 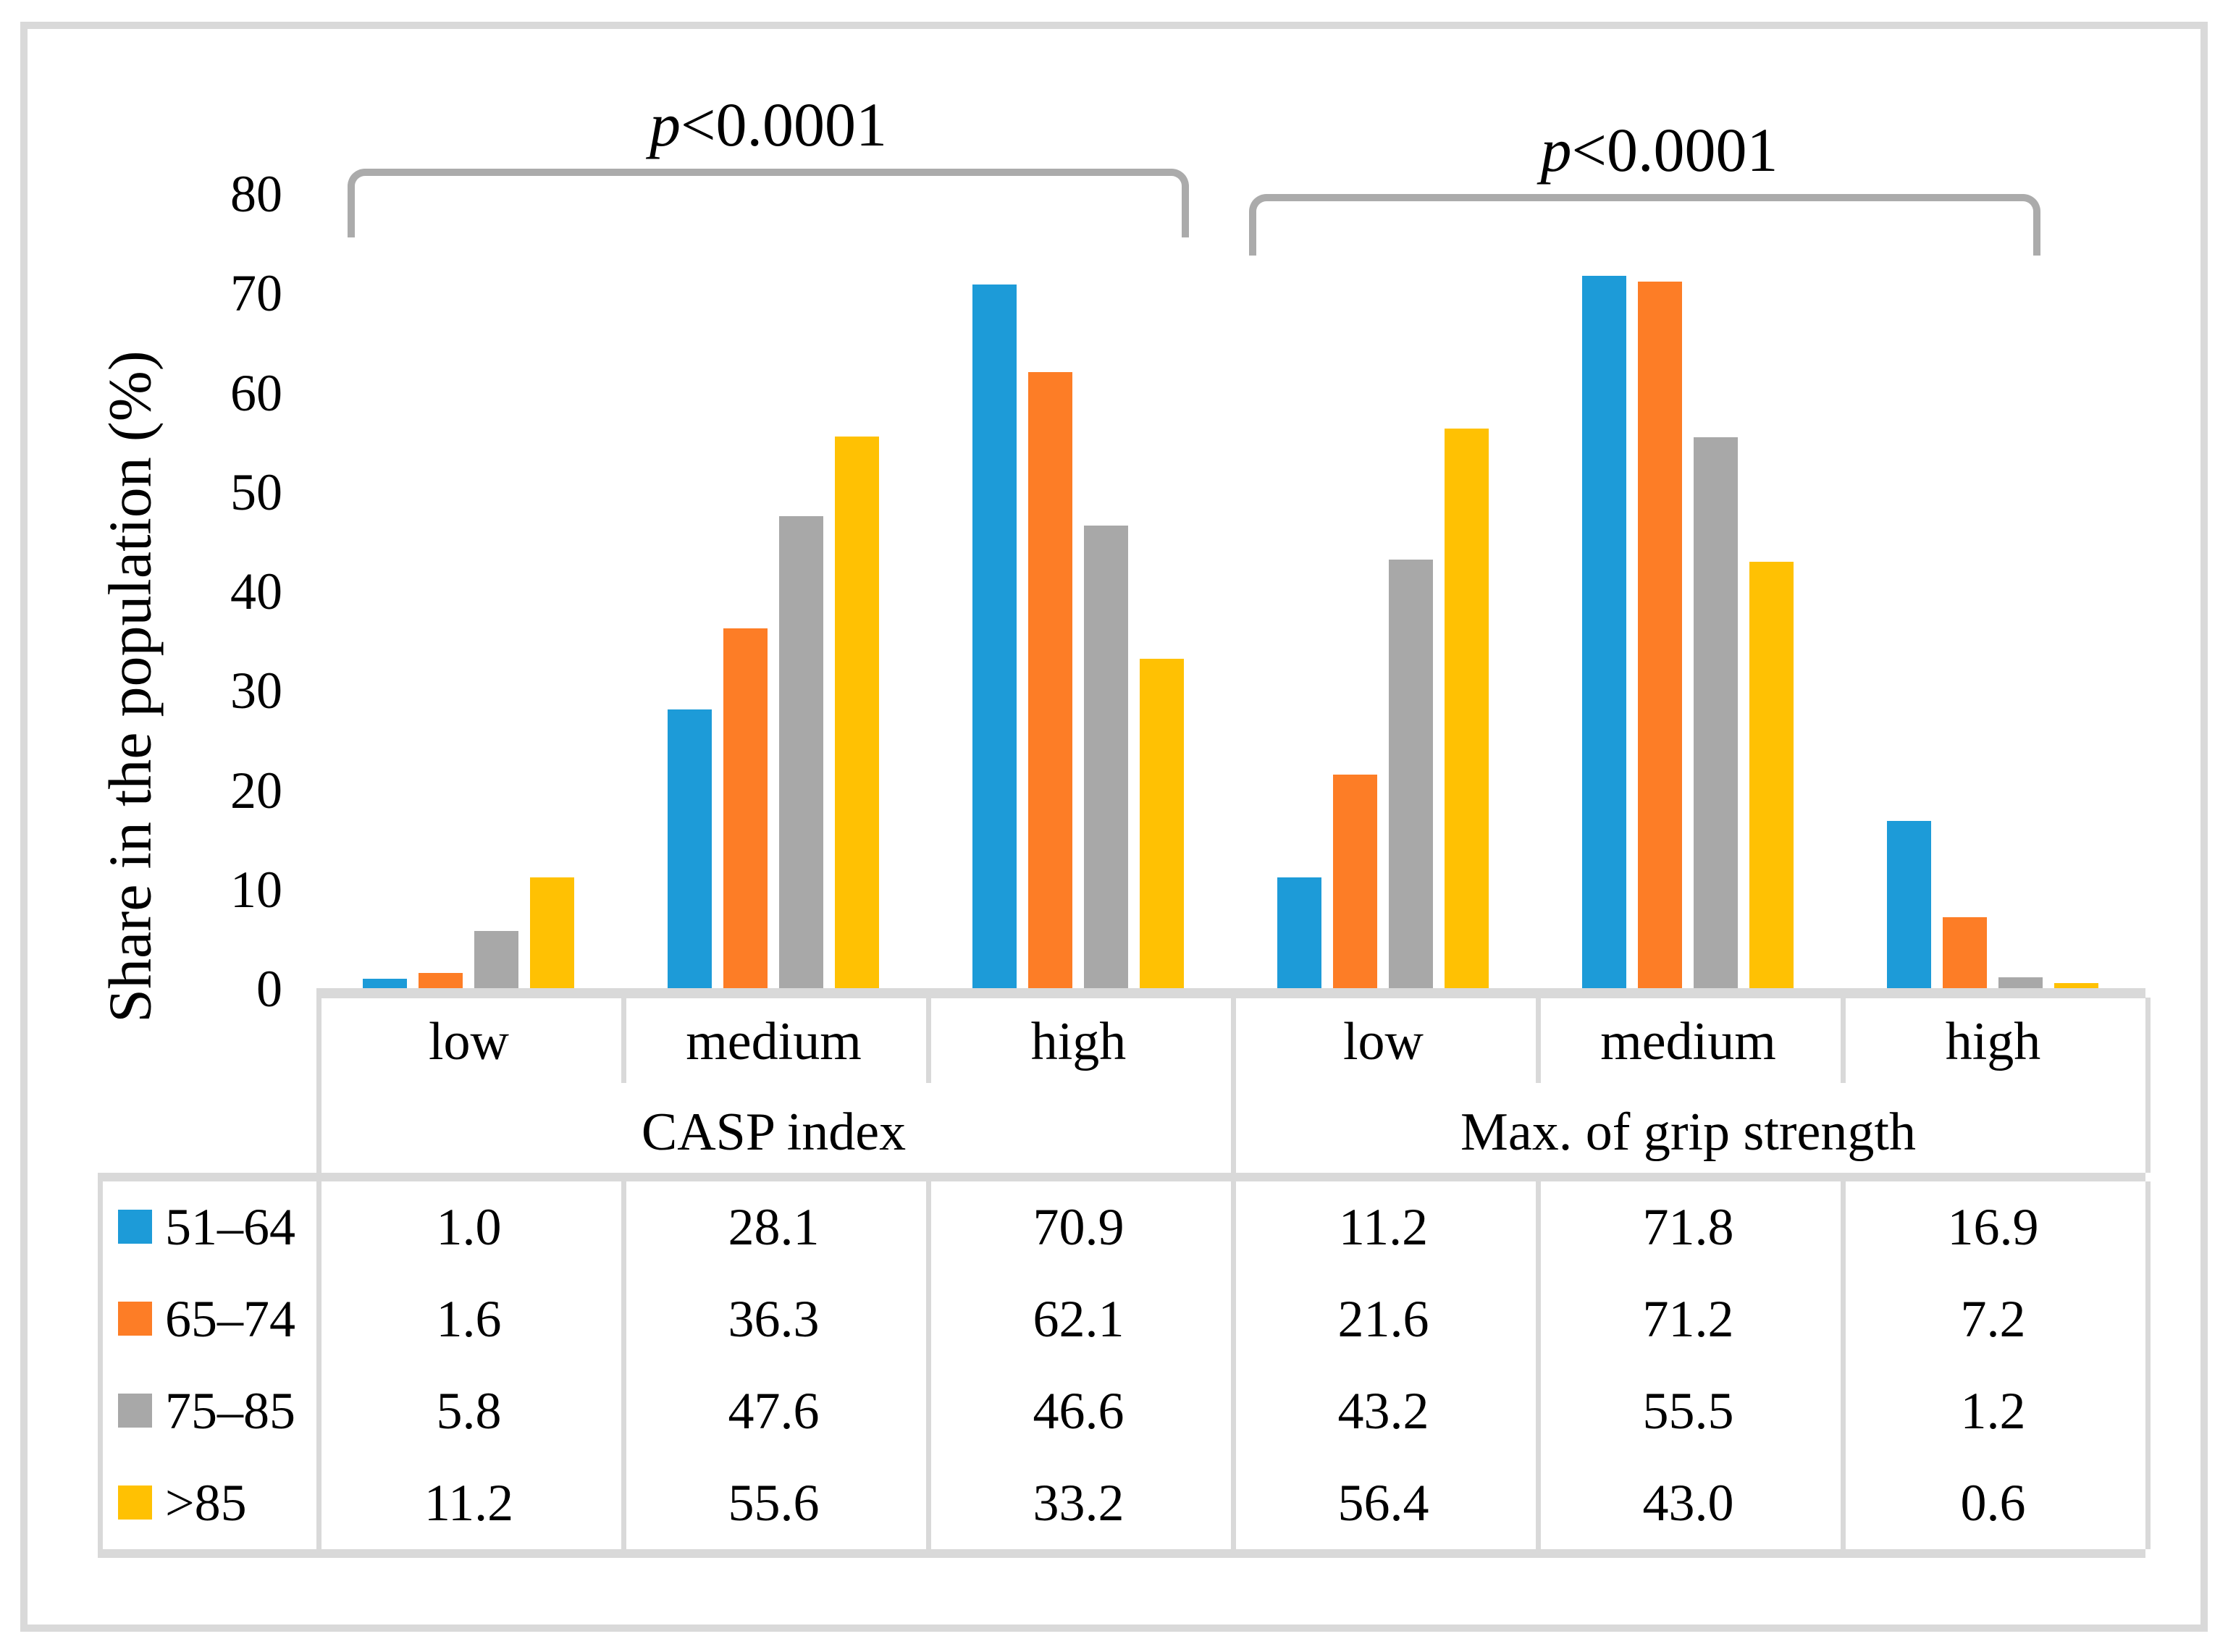 I want to click on table-value-cell: 36.3, so click(x=774, y=1319).